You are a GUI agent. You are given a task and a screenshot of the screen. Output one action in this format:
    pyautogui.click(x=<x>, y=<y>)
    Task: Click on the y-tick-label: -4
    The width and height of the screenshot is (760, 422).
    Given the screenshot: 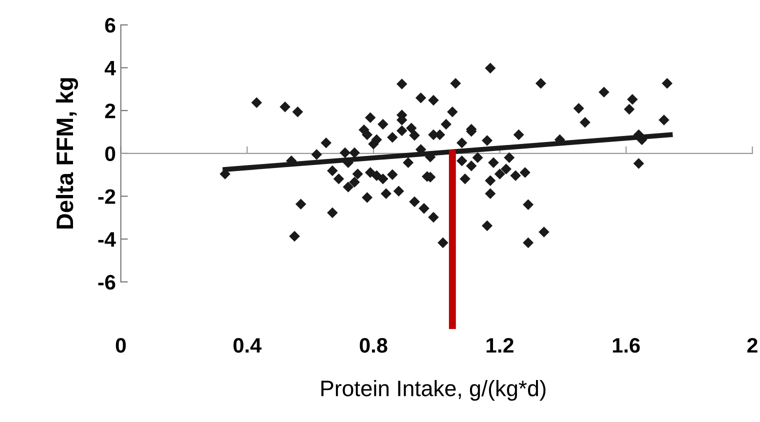 What is the action you would take?
    pyautogui.click(x=107, y=239)
    